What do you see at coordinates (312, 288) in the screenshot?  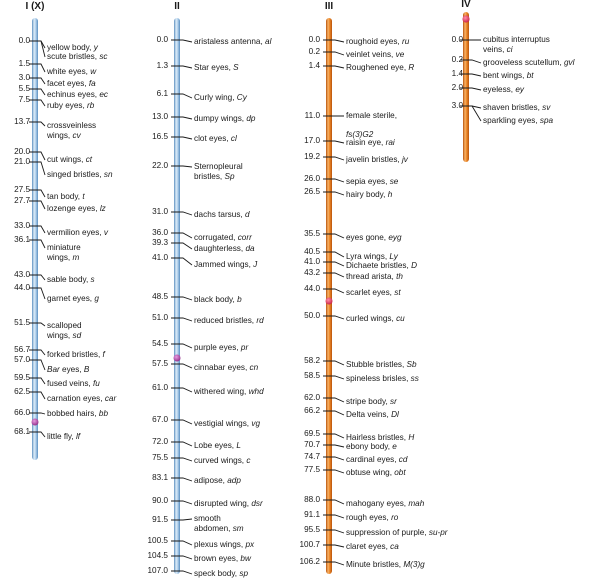 I see `map-position: 44.0` at bounding box center [312, 288].